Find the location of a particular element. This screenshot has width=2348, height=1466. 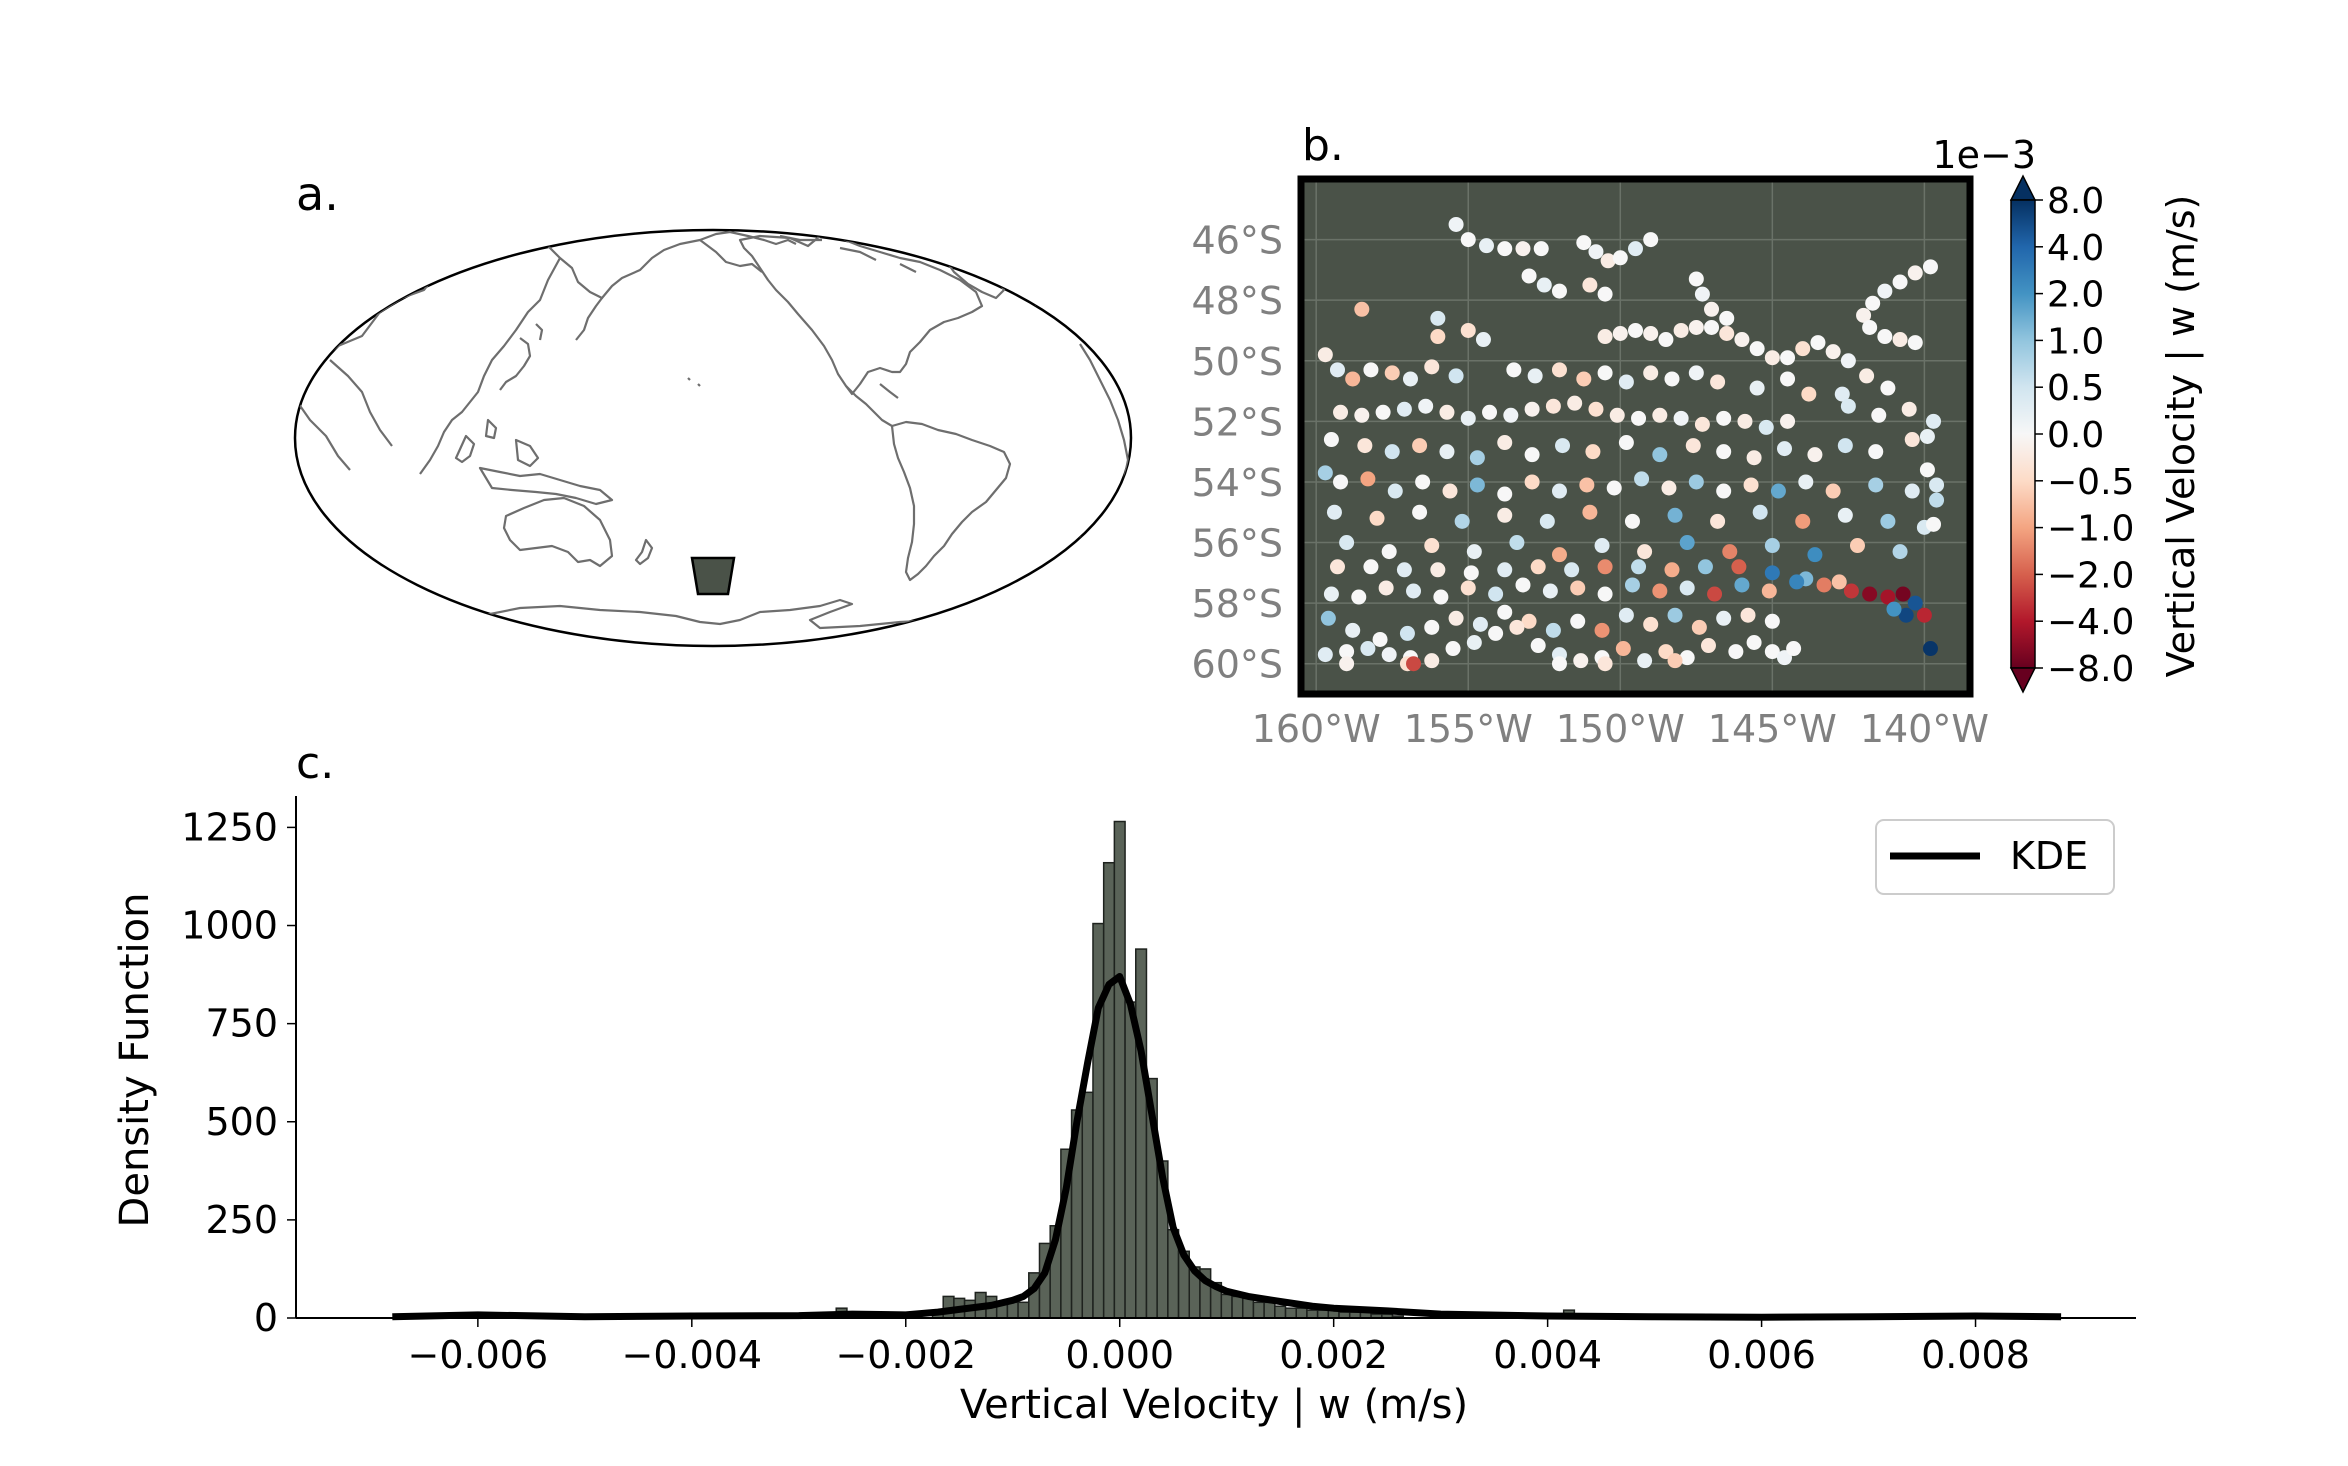

coastline-asia is located at coordinates (546, 315).